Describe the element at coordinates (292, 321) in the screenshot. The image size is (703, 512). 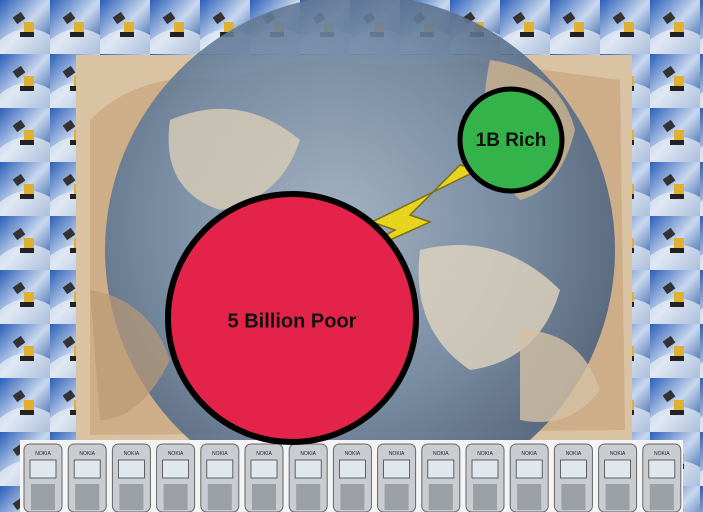
I see `poor-label: 5 Billion Poor` at that location.